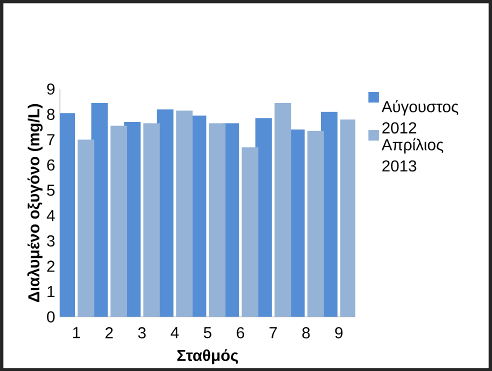  Describe the element at coordinates (51, 190) in the screenshot. I see `y-tick-label: 5` at that location.